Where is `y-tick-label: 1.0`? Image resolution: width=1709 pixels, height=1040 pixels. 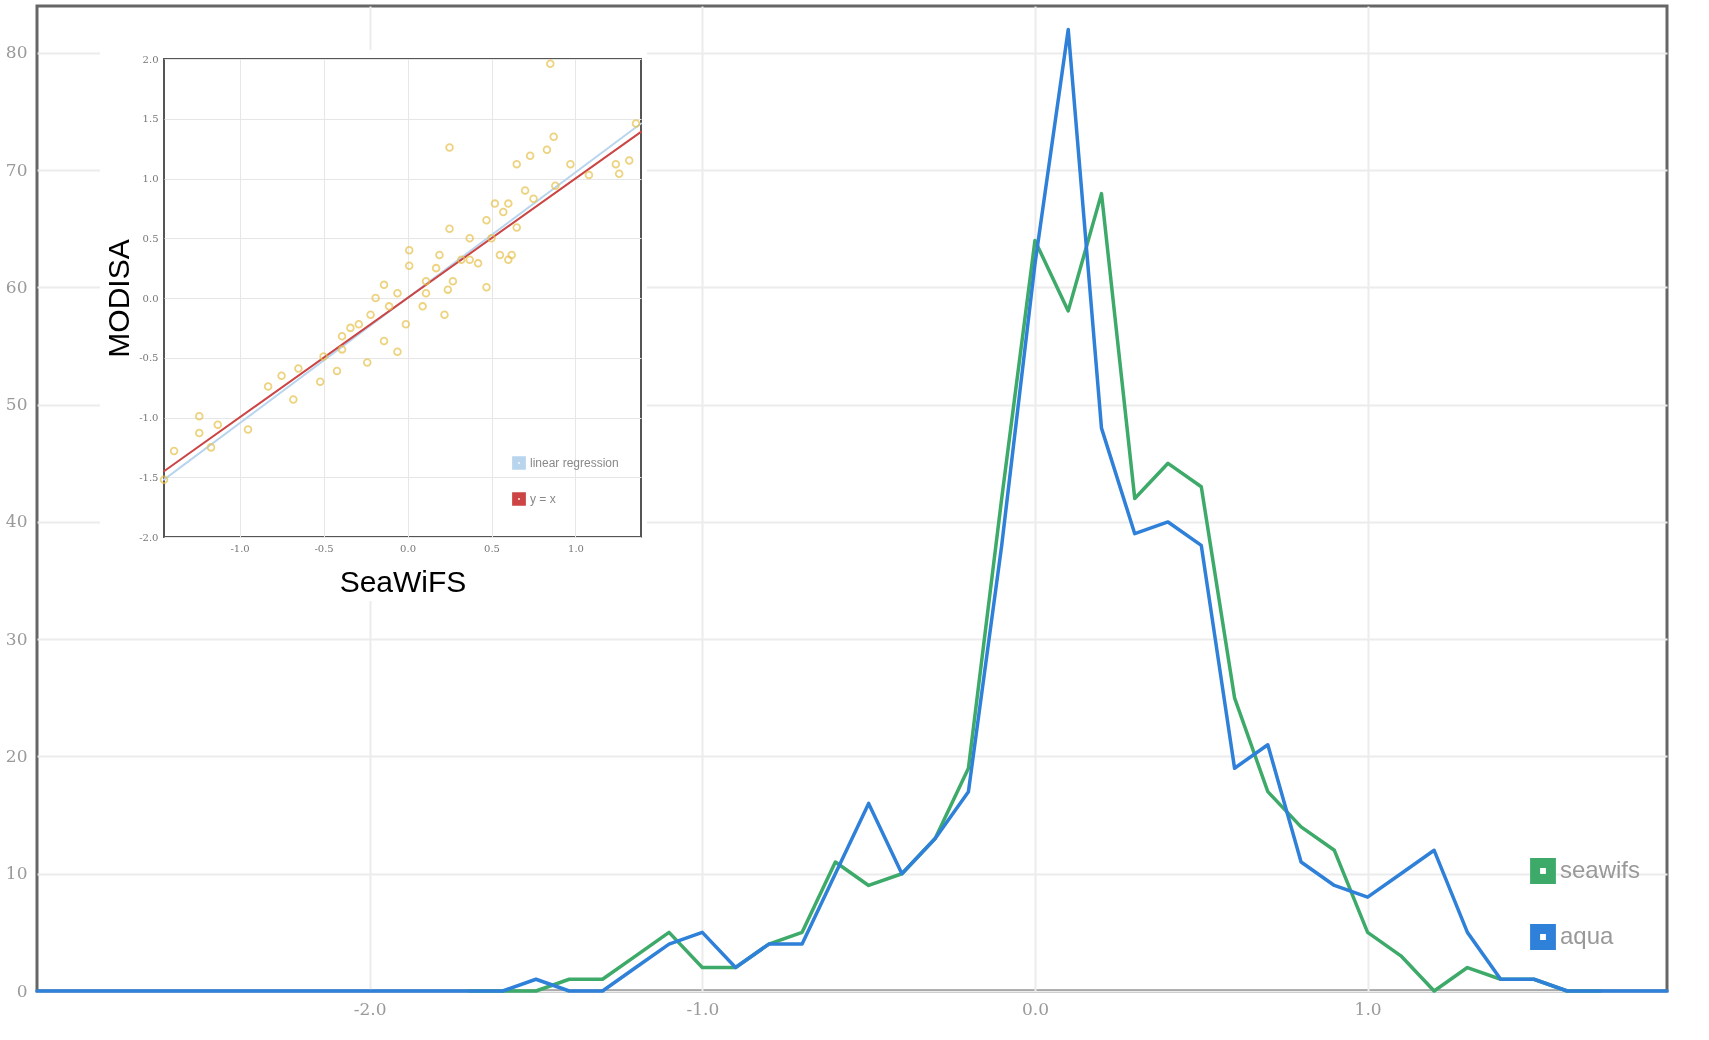
y-tick-label: 1.0 is located at coordinates (150, 178).